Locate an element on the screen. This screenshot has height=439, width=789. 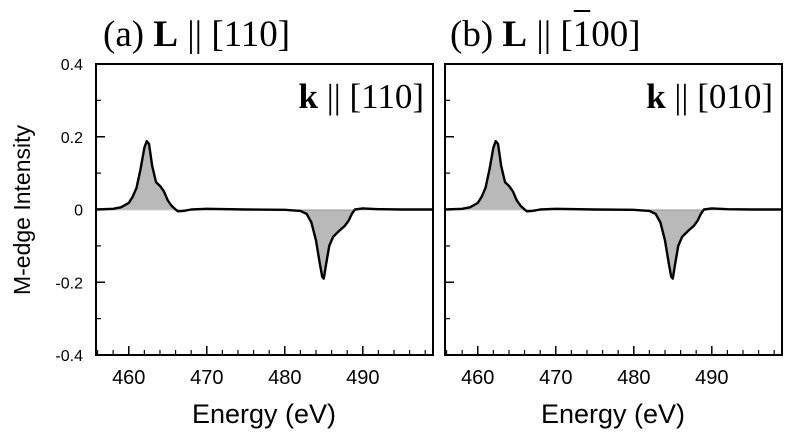
panel-a-title-vector-symbol: L is located at coordinates (165, 34).